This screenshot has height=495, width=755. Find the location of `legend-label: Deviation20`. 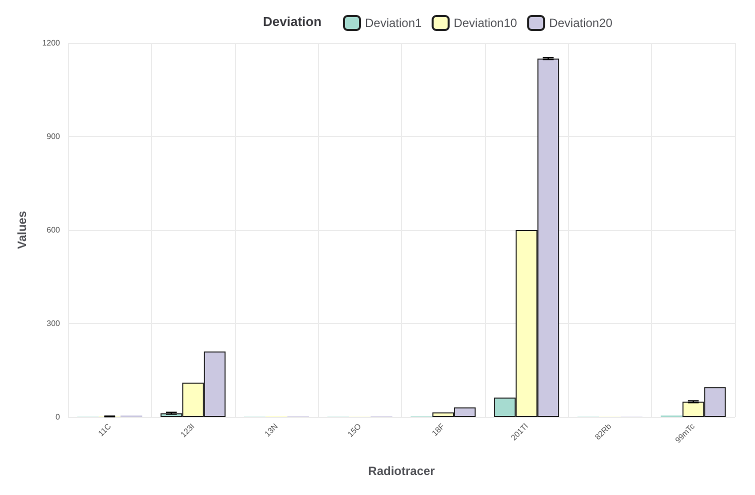

legend-label: Deviation20 is located at coordinates (581, 23).